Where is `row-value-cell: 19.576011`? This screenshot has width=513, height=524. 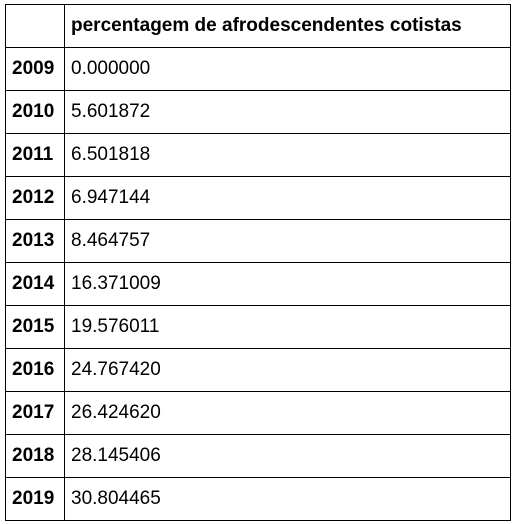
row-value-cell: 19.576011 is located at coordinates (287, 327).